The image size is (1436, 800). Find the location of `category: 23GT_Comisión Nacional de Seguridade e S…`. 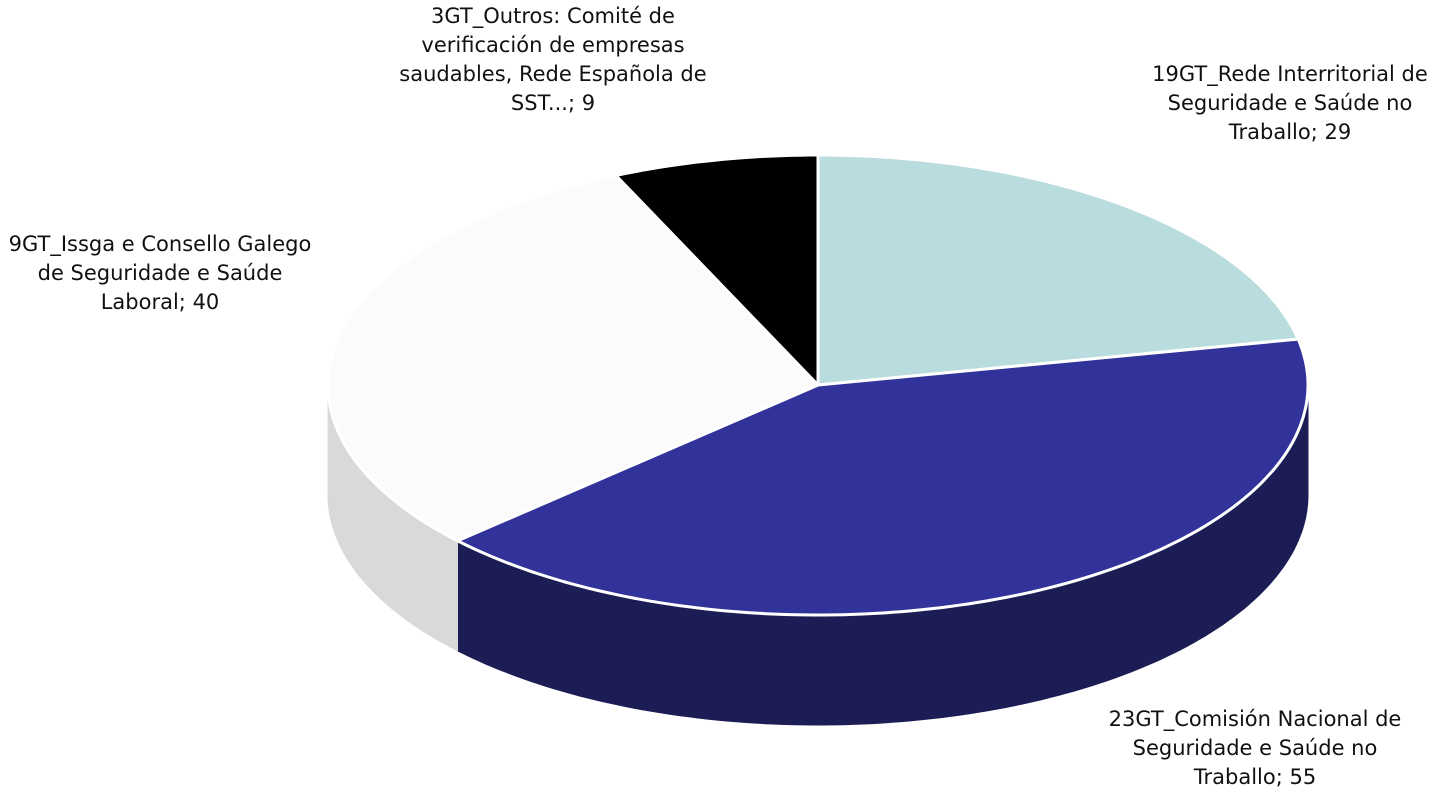

category: 23GT_Comisión Nacional de Seguridade e S… is located at coordinates (1255, 748).